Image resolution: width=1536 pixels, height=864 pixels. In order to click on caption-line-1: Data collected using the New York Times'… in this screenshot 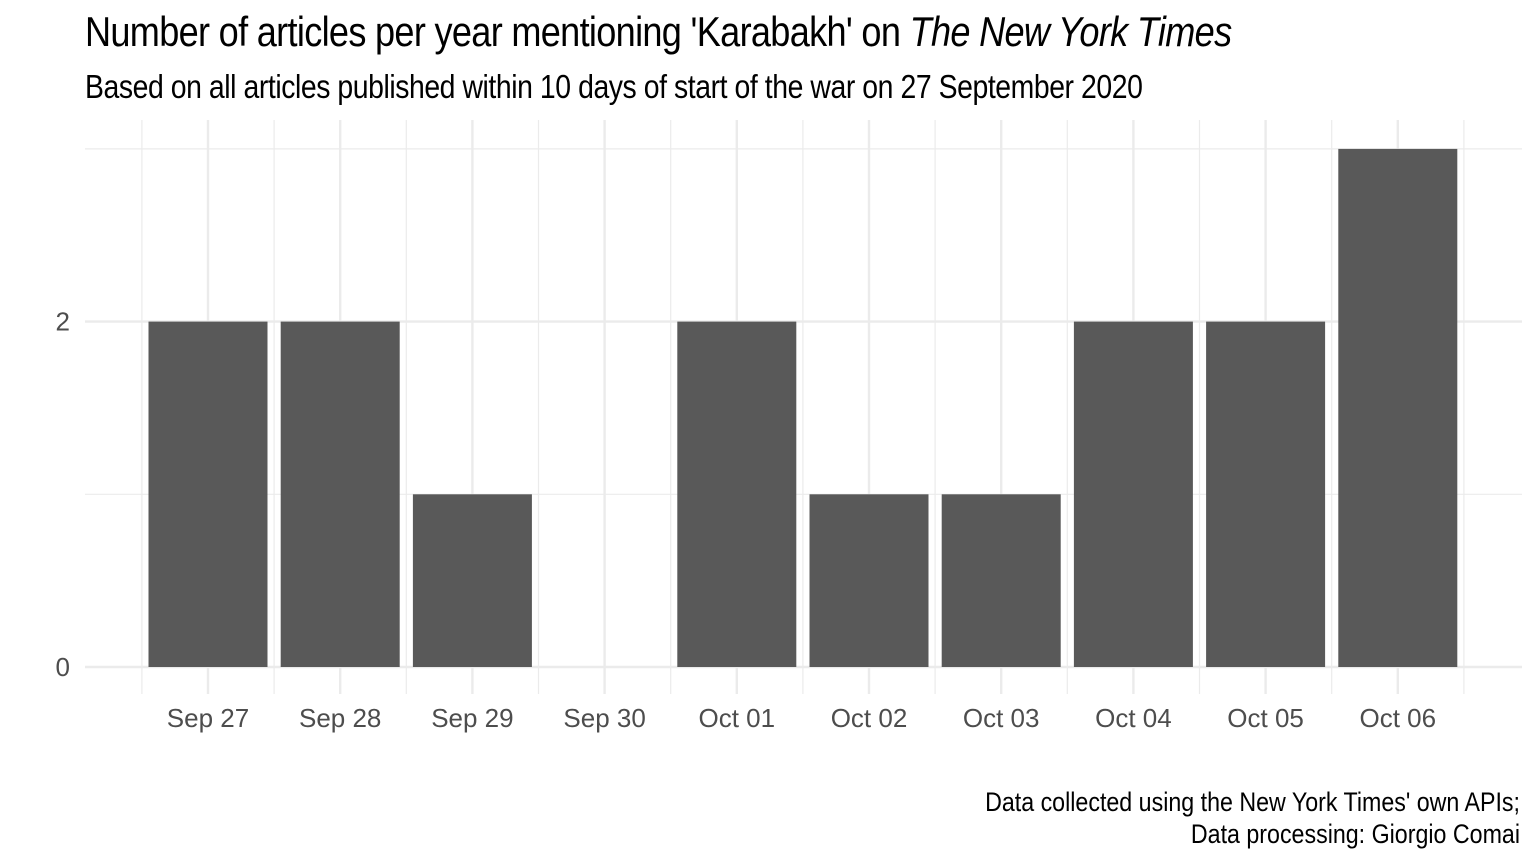, I will do `click(1252, 802)`.